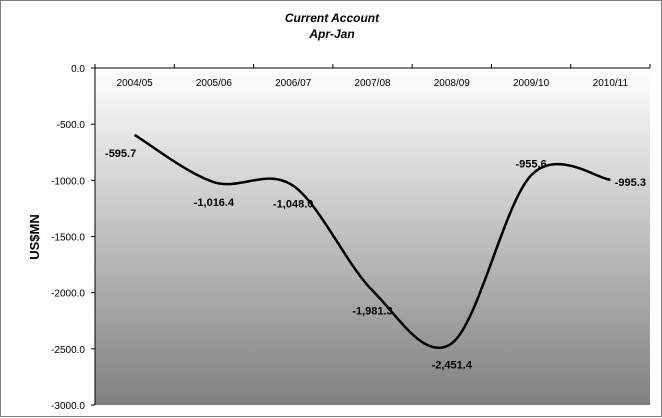 This screenshot has height=418, width=662. I want to click on x-tick-label: 2007/08, so click(372, 83).